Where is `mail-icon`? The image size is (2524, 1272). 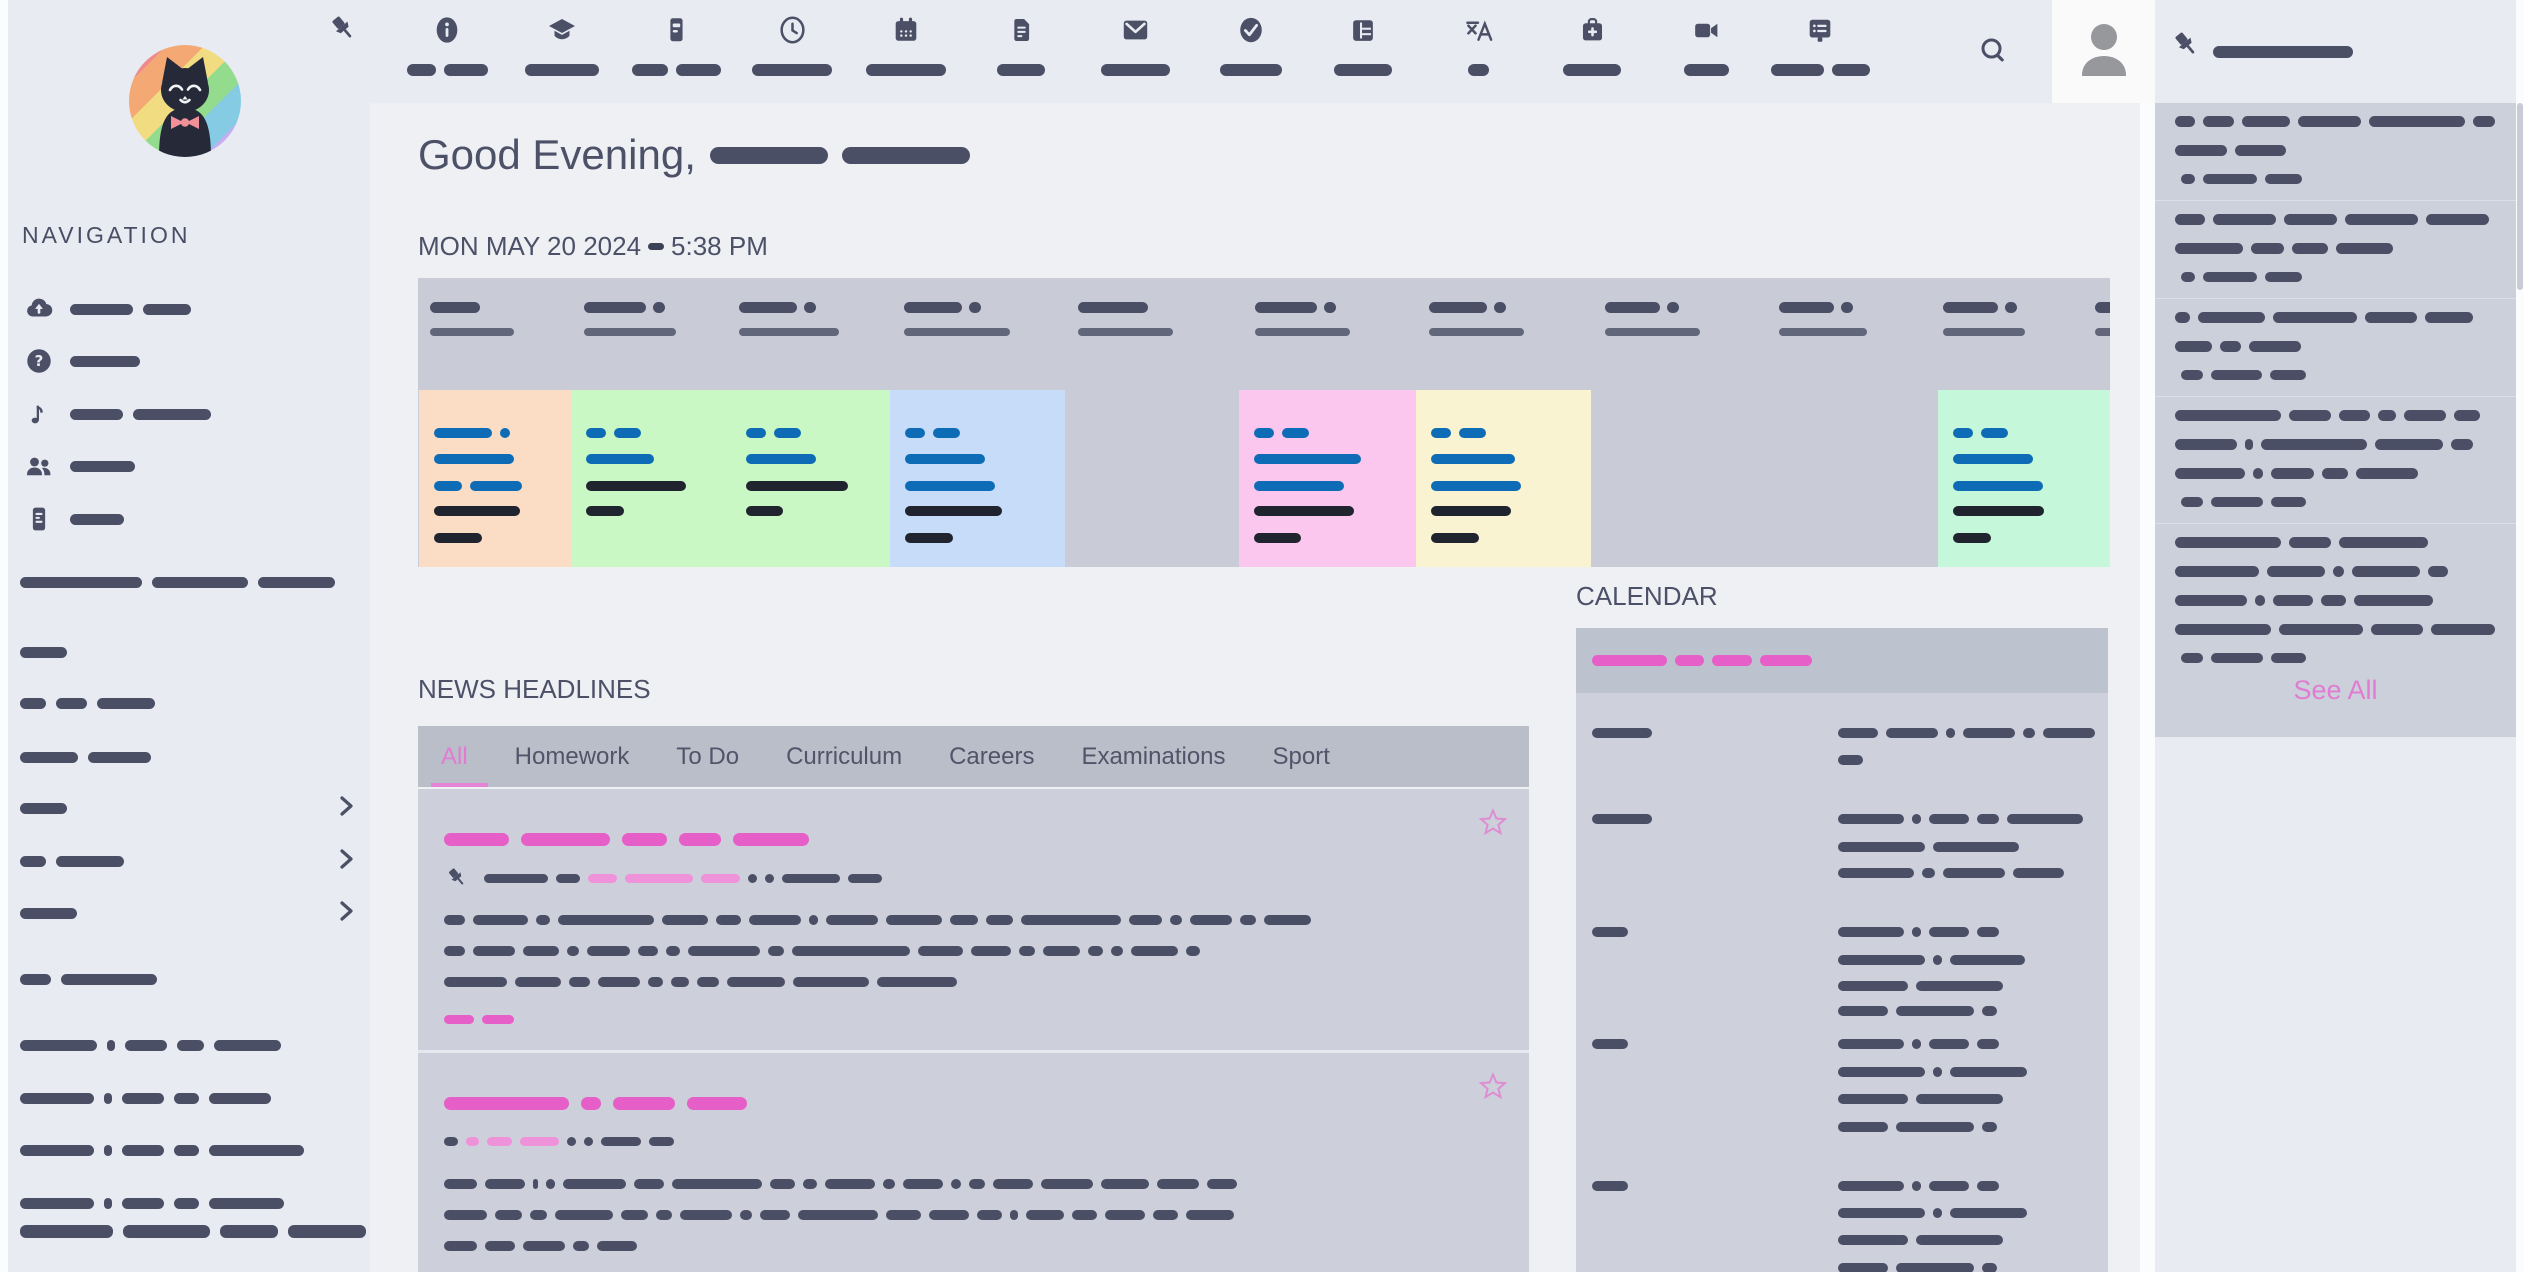
mail-icon is located at coordinates (1135, 30).